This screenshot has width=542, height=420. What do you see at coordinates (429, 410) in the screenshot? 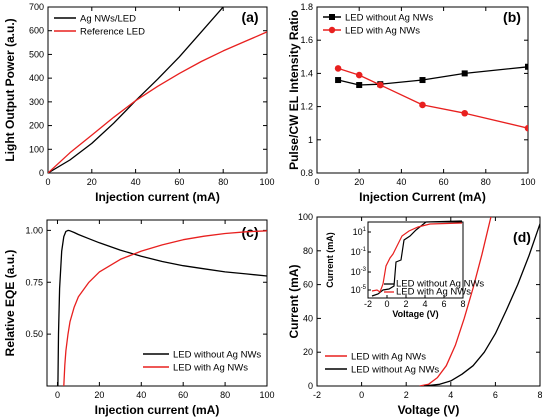
I see `x-axis-title: Voltage (V)` at bounding box center [429, 410].